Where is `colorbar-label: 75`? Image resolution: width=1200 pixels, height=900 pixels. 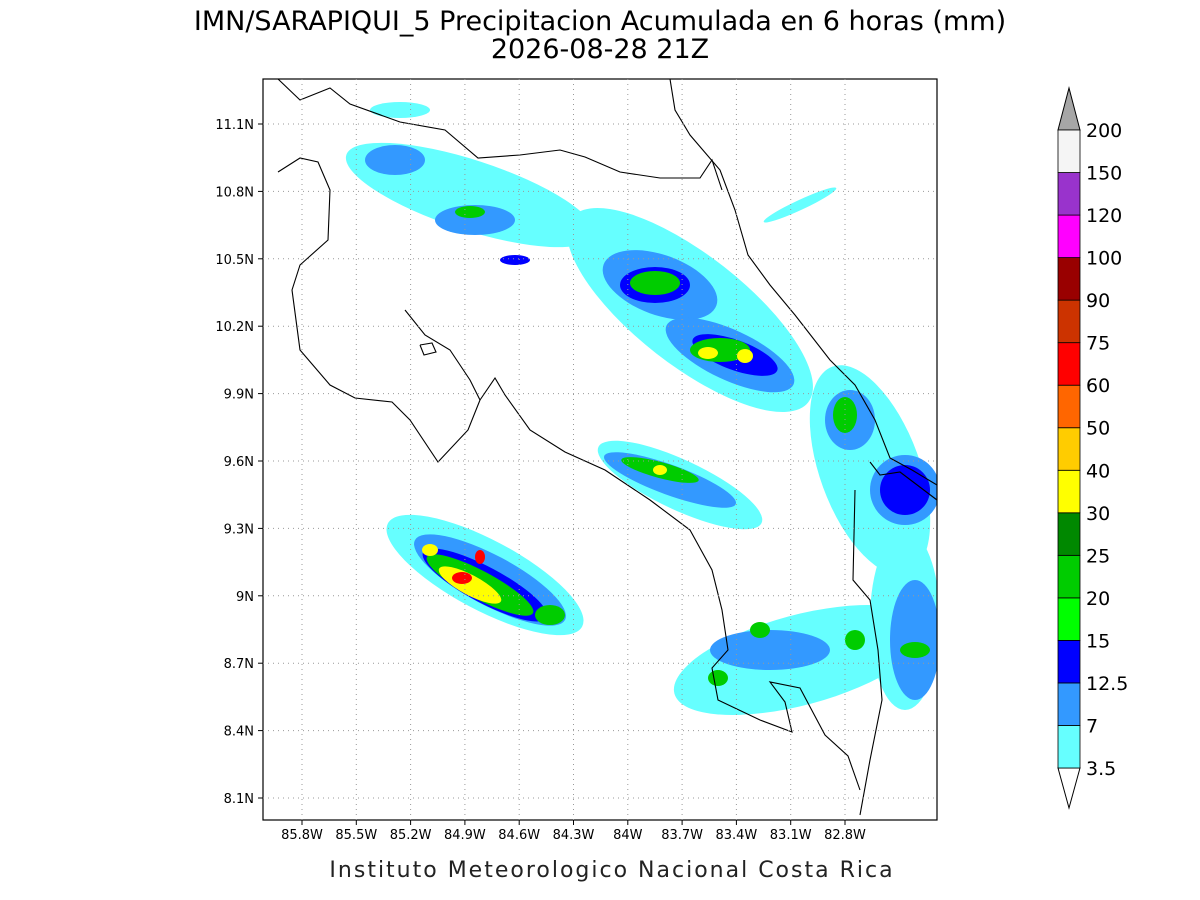
colorbar-label: 75 is located at coordinates (1098, 344).